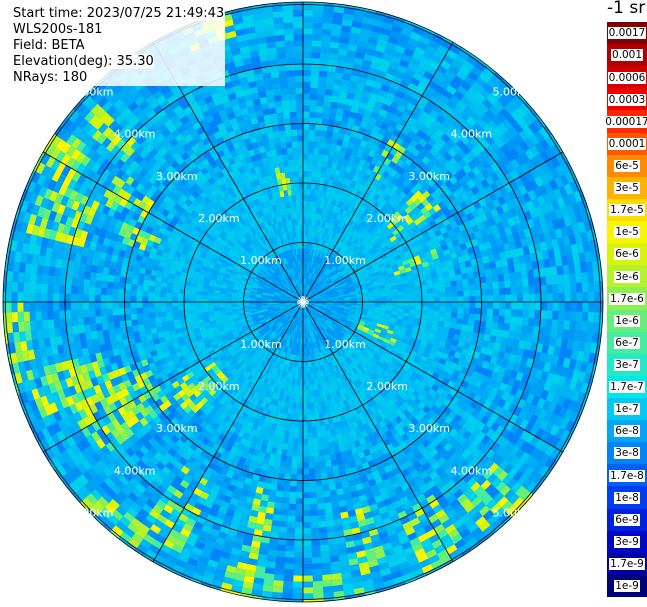 This screenshot has width=647, height=607. What do you see at coordinates (119, 62) in the screenshot?
I see `elevation-angle: Elevation(deg): 35.30` at bounding box center [119, 62].